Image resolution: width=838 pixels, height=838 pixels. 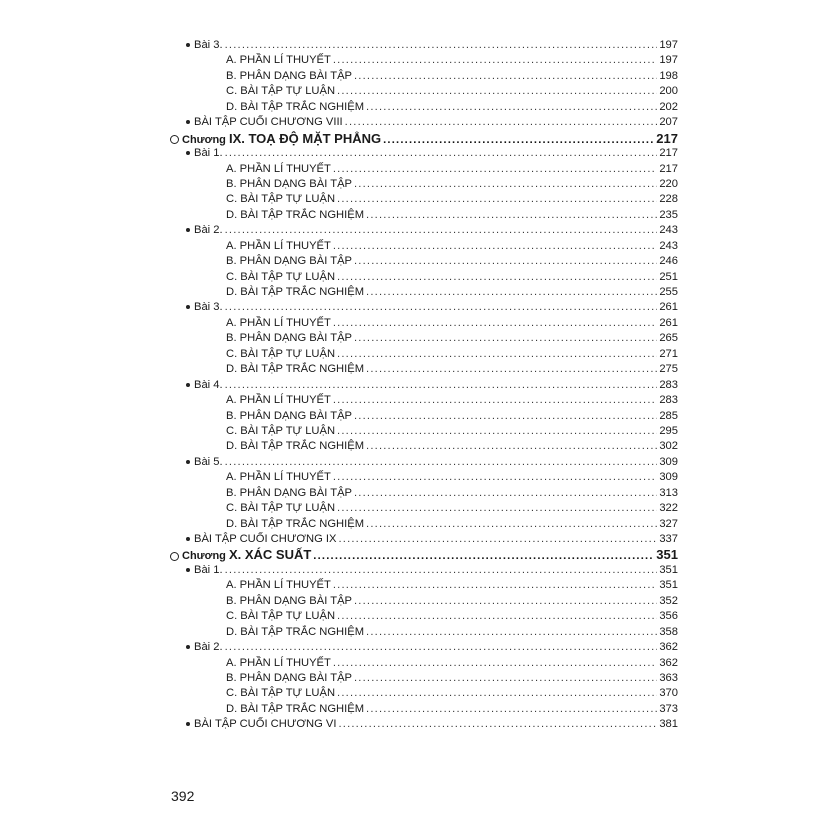 What do you see at coordinates (668, 508) in the screenshot?
I see `toc-entry-page: 322` at bounding box center [668, 508].